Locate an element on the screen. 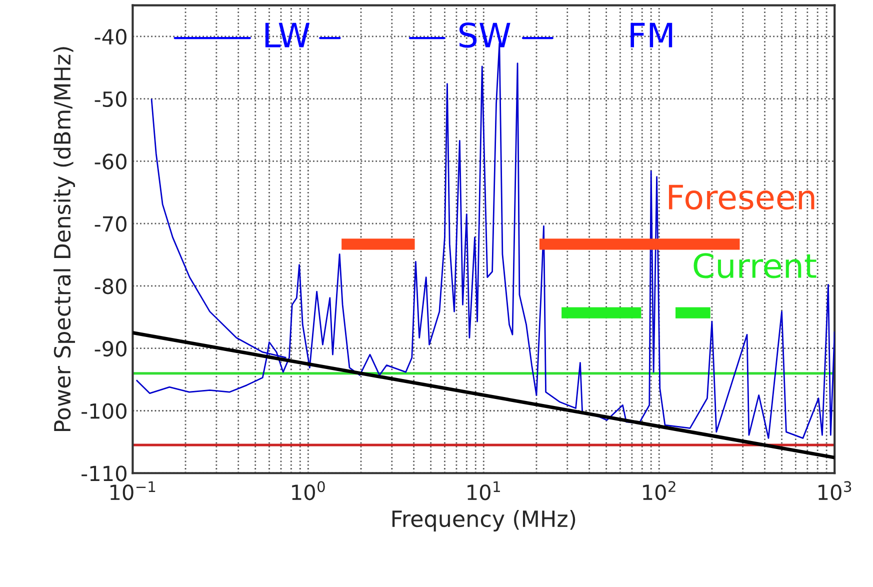  y-tick-label: -70 is located at coordinates (110, 224).